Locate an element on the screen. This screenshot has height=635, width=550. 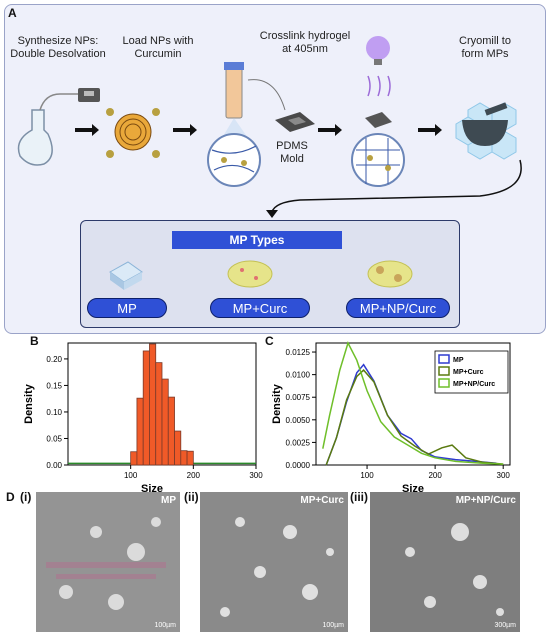
legend-entry: MP is located at coordinates (458, 360).